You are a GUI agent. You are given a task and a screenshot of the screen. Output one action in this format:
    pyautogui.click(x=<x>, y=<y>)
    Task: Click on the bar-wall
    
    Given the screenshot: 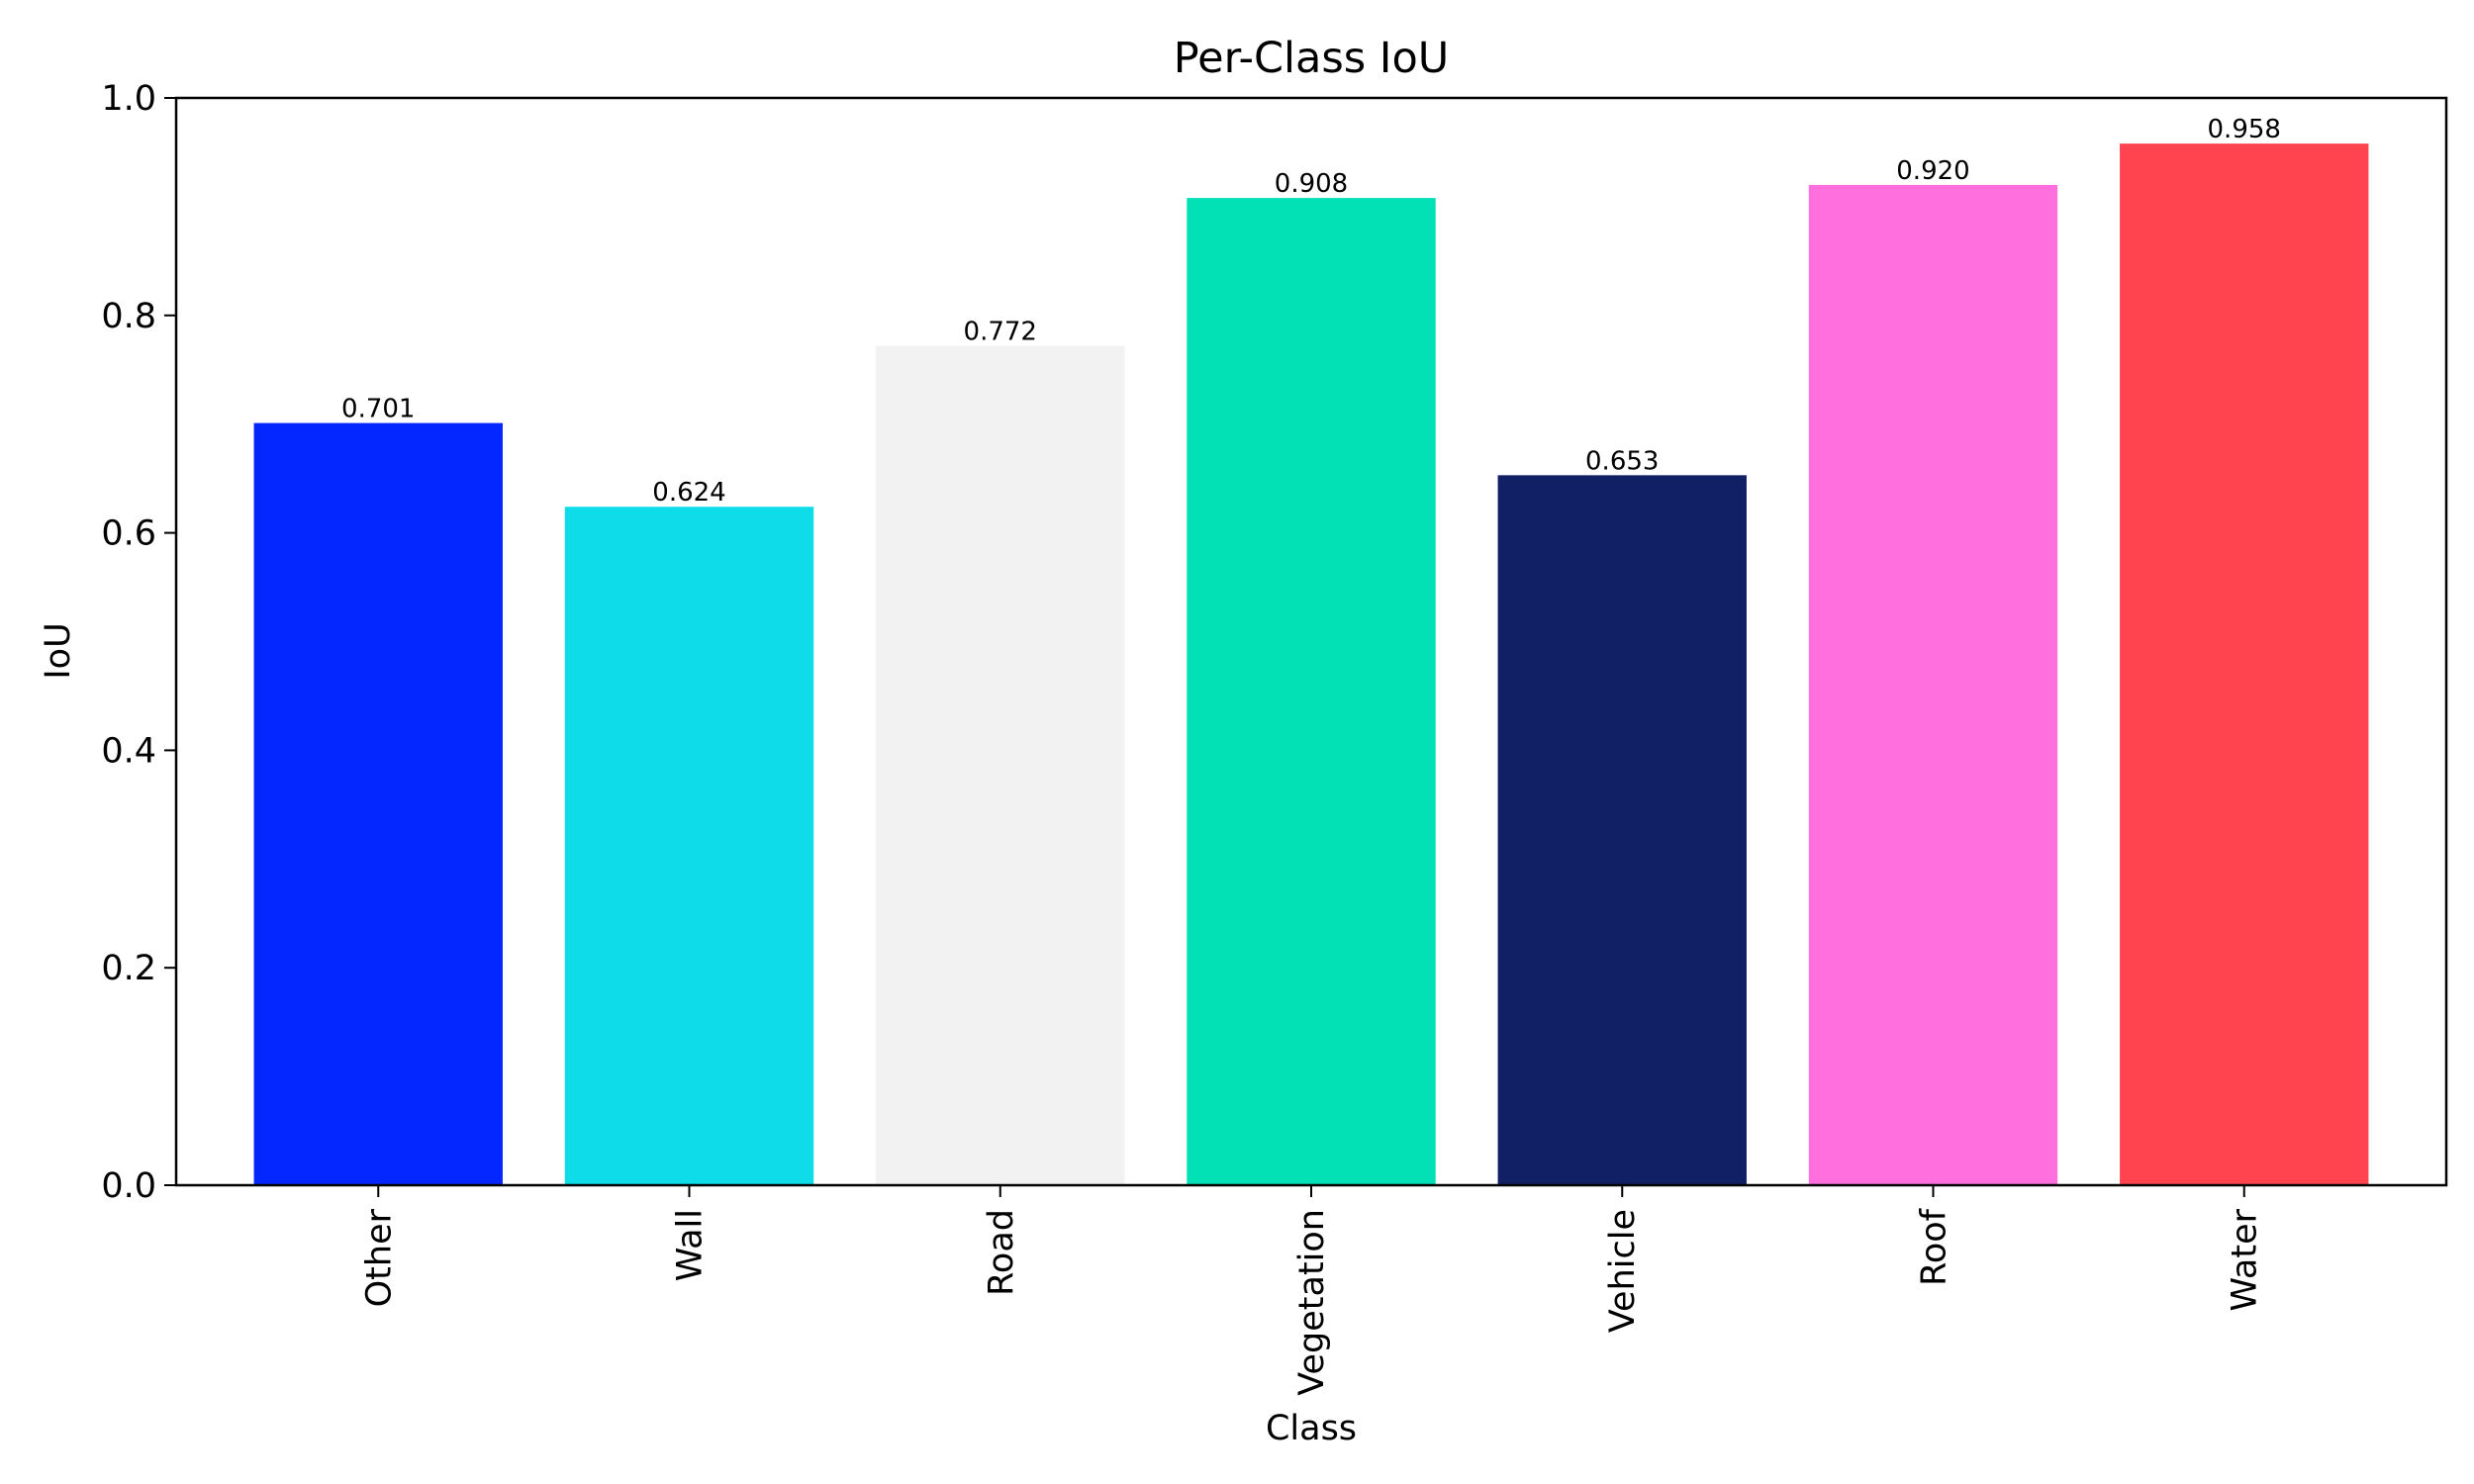 What is the action you would take?
    pyautogui.click(x=689, y=846)
    